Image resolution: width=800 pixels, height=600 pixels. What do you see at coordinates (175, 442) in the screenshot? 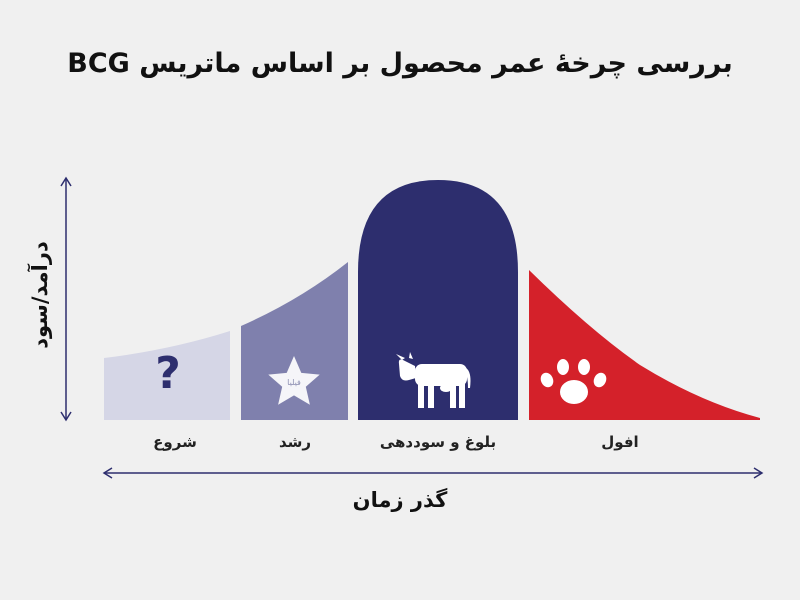
I see `stage-label-intro: شروع` at bounding box center [175, 442].